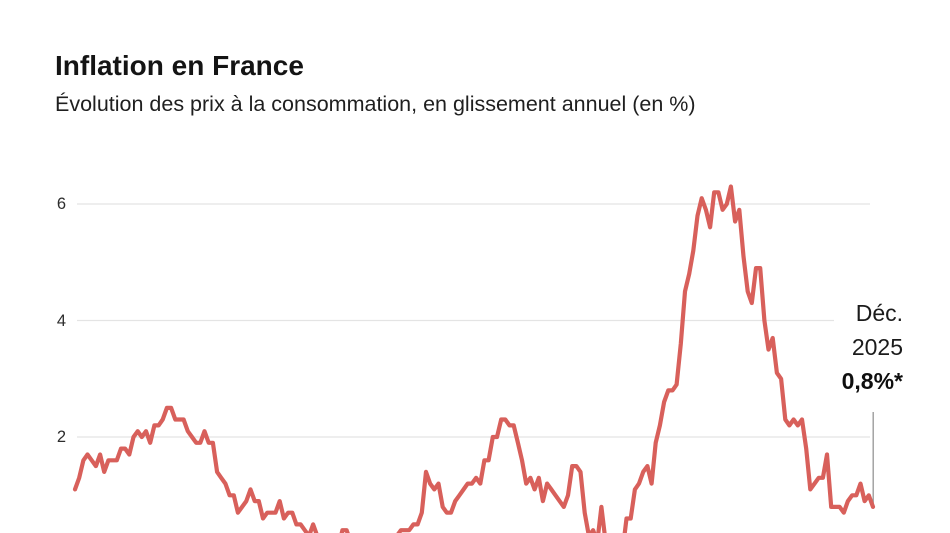 The width and height of the screenshot is (950, 533). Describe the element at coordinates (877, 347) in the screenshot. I see `annotation-year: 2025` at that location.